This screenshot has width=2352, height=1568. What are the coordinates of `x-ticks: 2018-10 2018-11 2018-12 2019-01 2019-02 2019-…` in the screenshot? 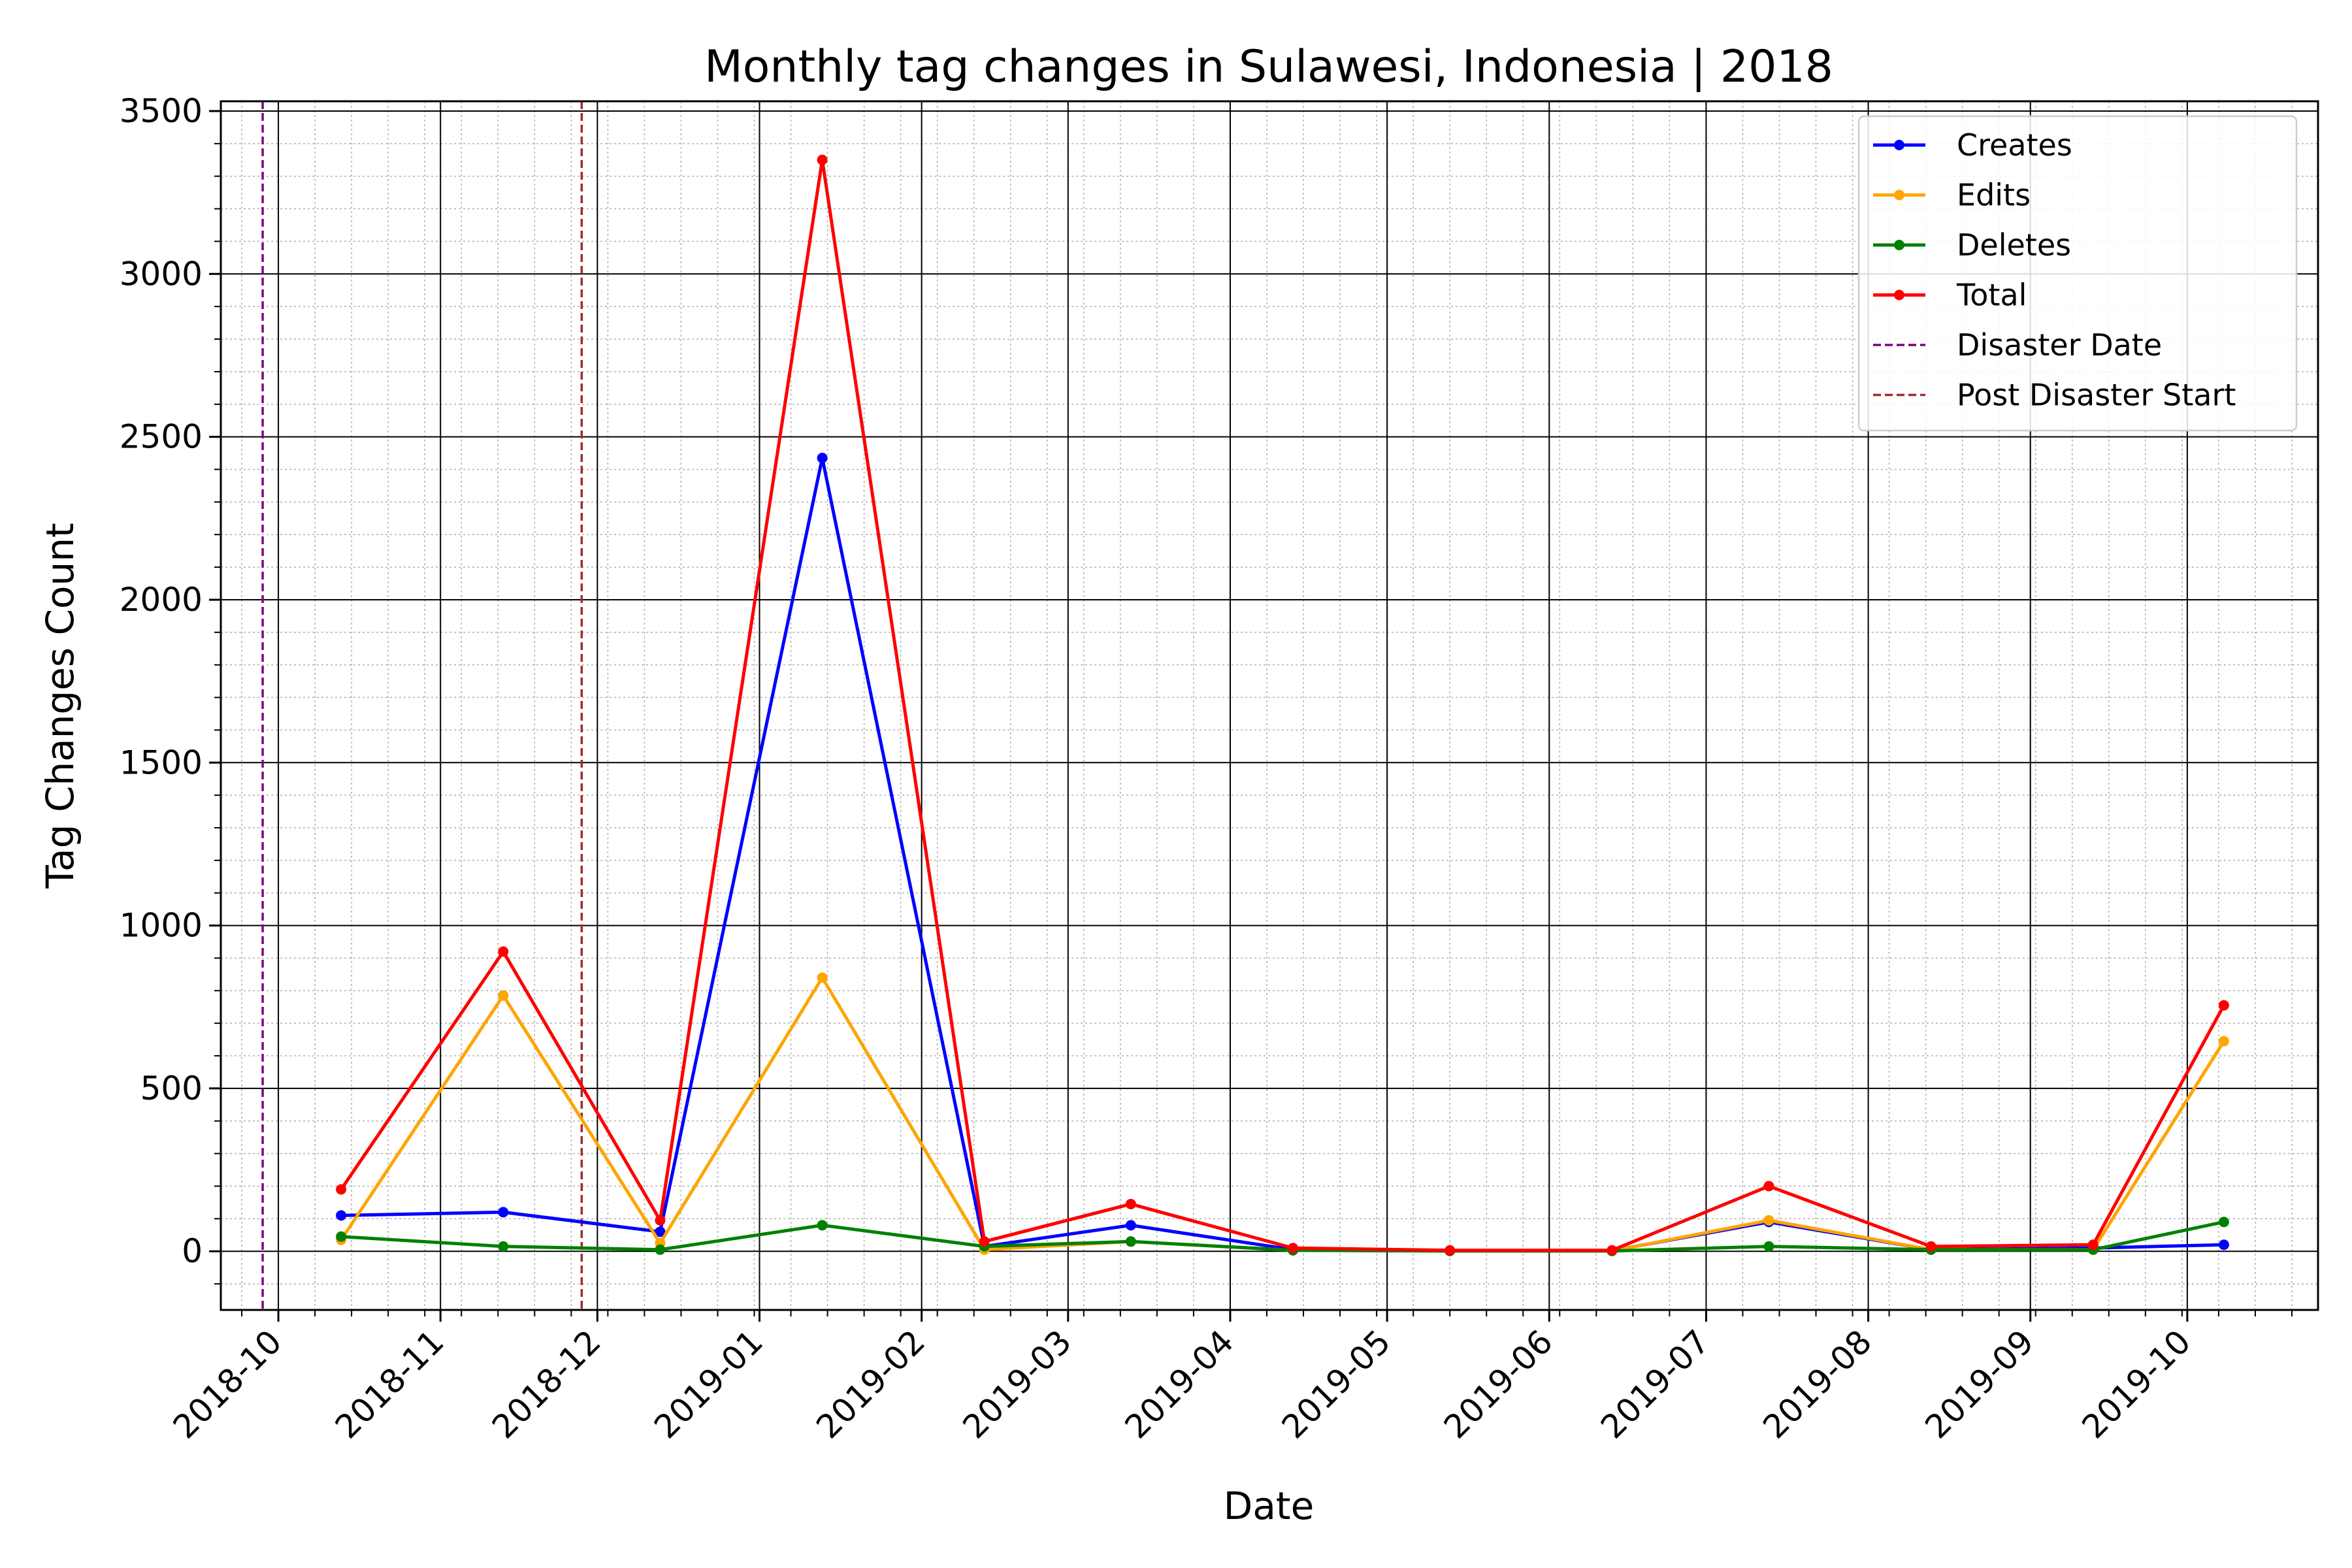 It's located at (1229, 1378).